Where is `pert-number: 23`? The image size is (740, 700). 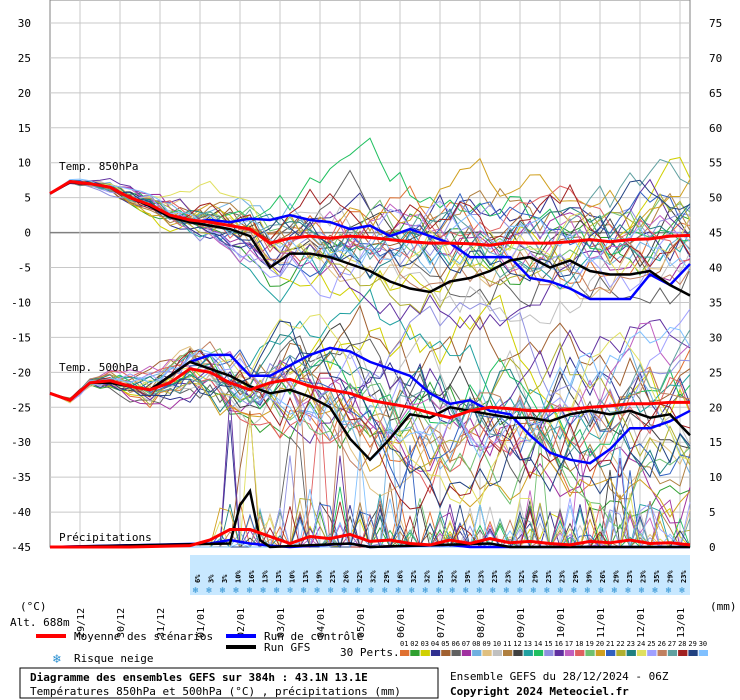 pert-number: 23 is located at coordinates (631, 644).